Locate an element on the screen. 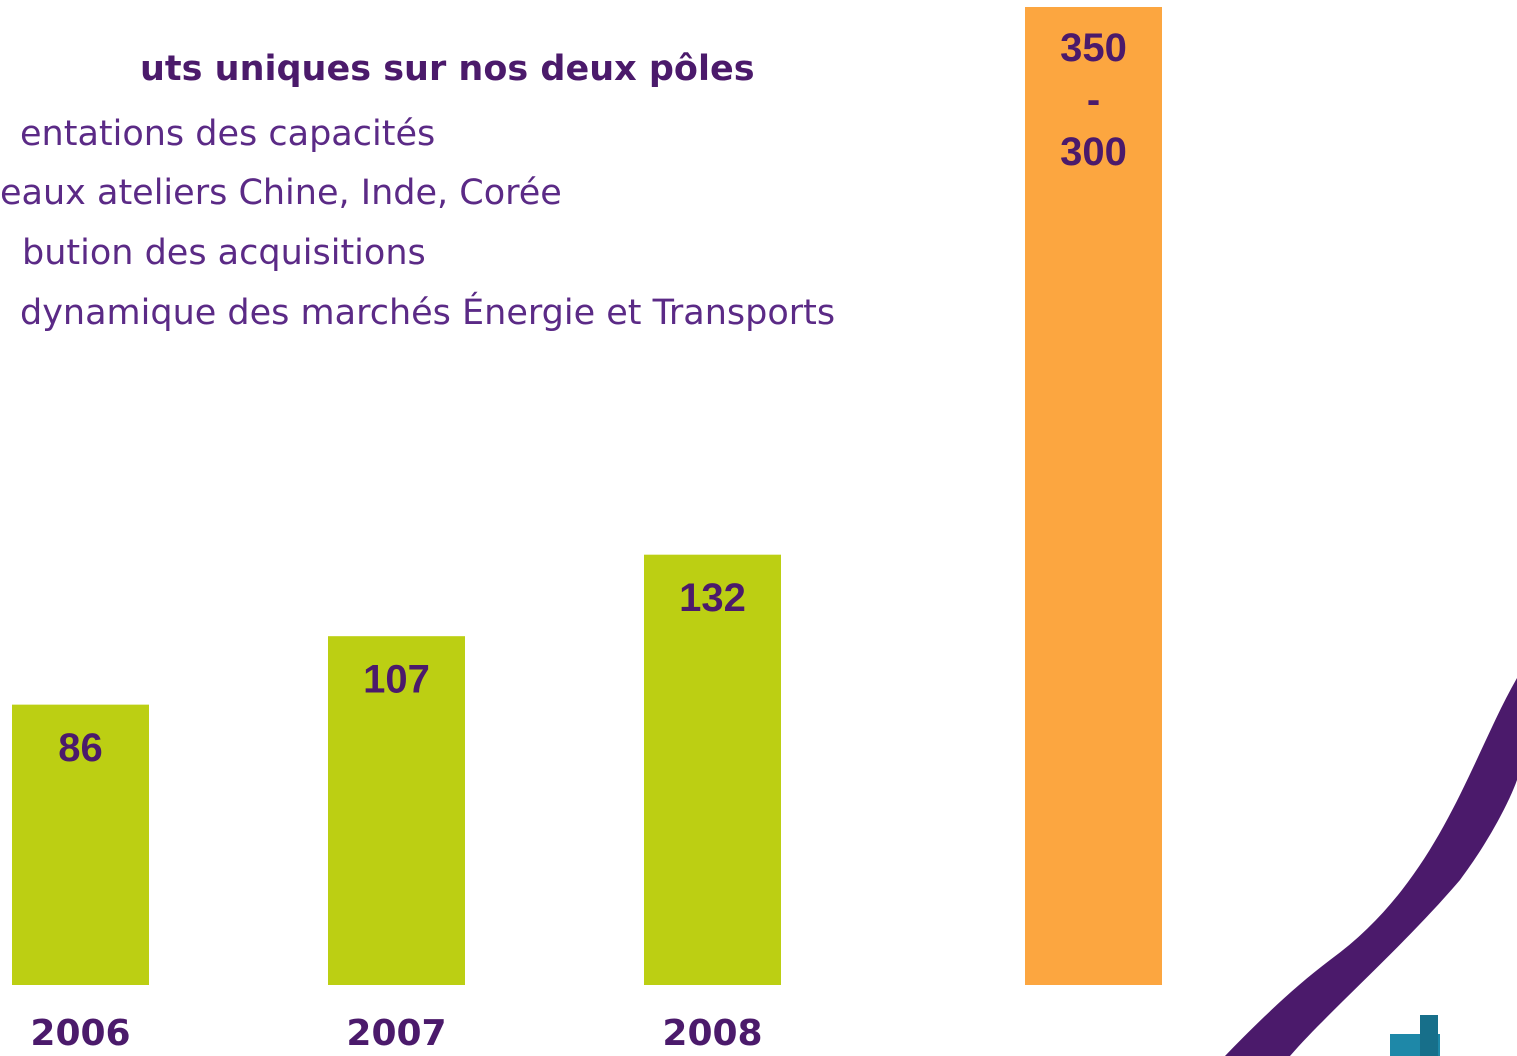  value-label: 107 is located at coordinates (396, 680).